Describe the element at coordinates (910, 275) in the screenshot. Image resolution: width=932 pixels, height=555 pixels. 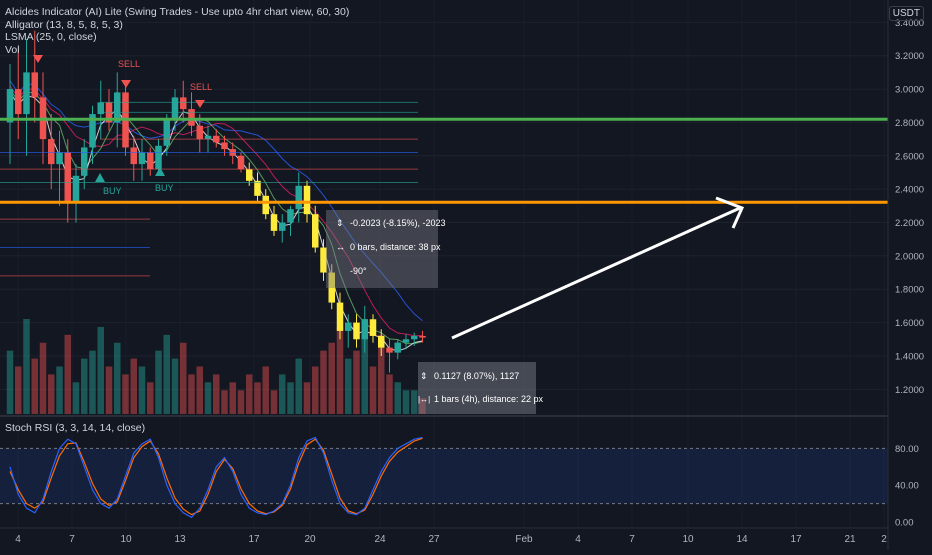
I see `price-axis-bg` at that location.